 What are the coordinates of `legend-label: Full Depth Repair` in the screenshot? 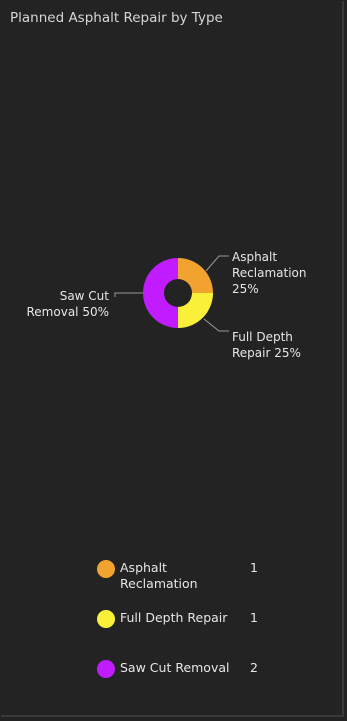 It's located at (174, 617).